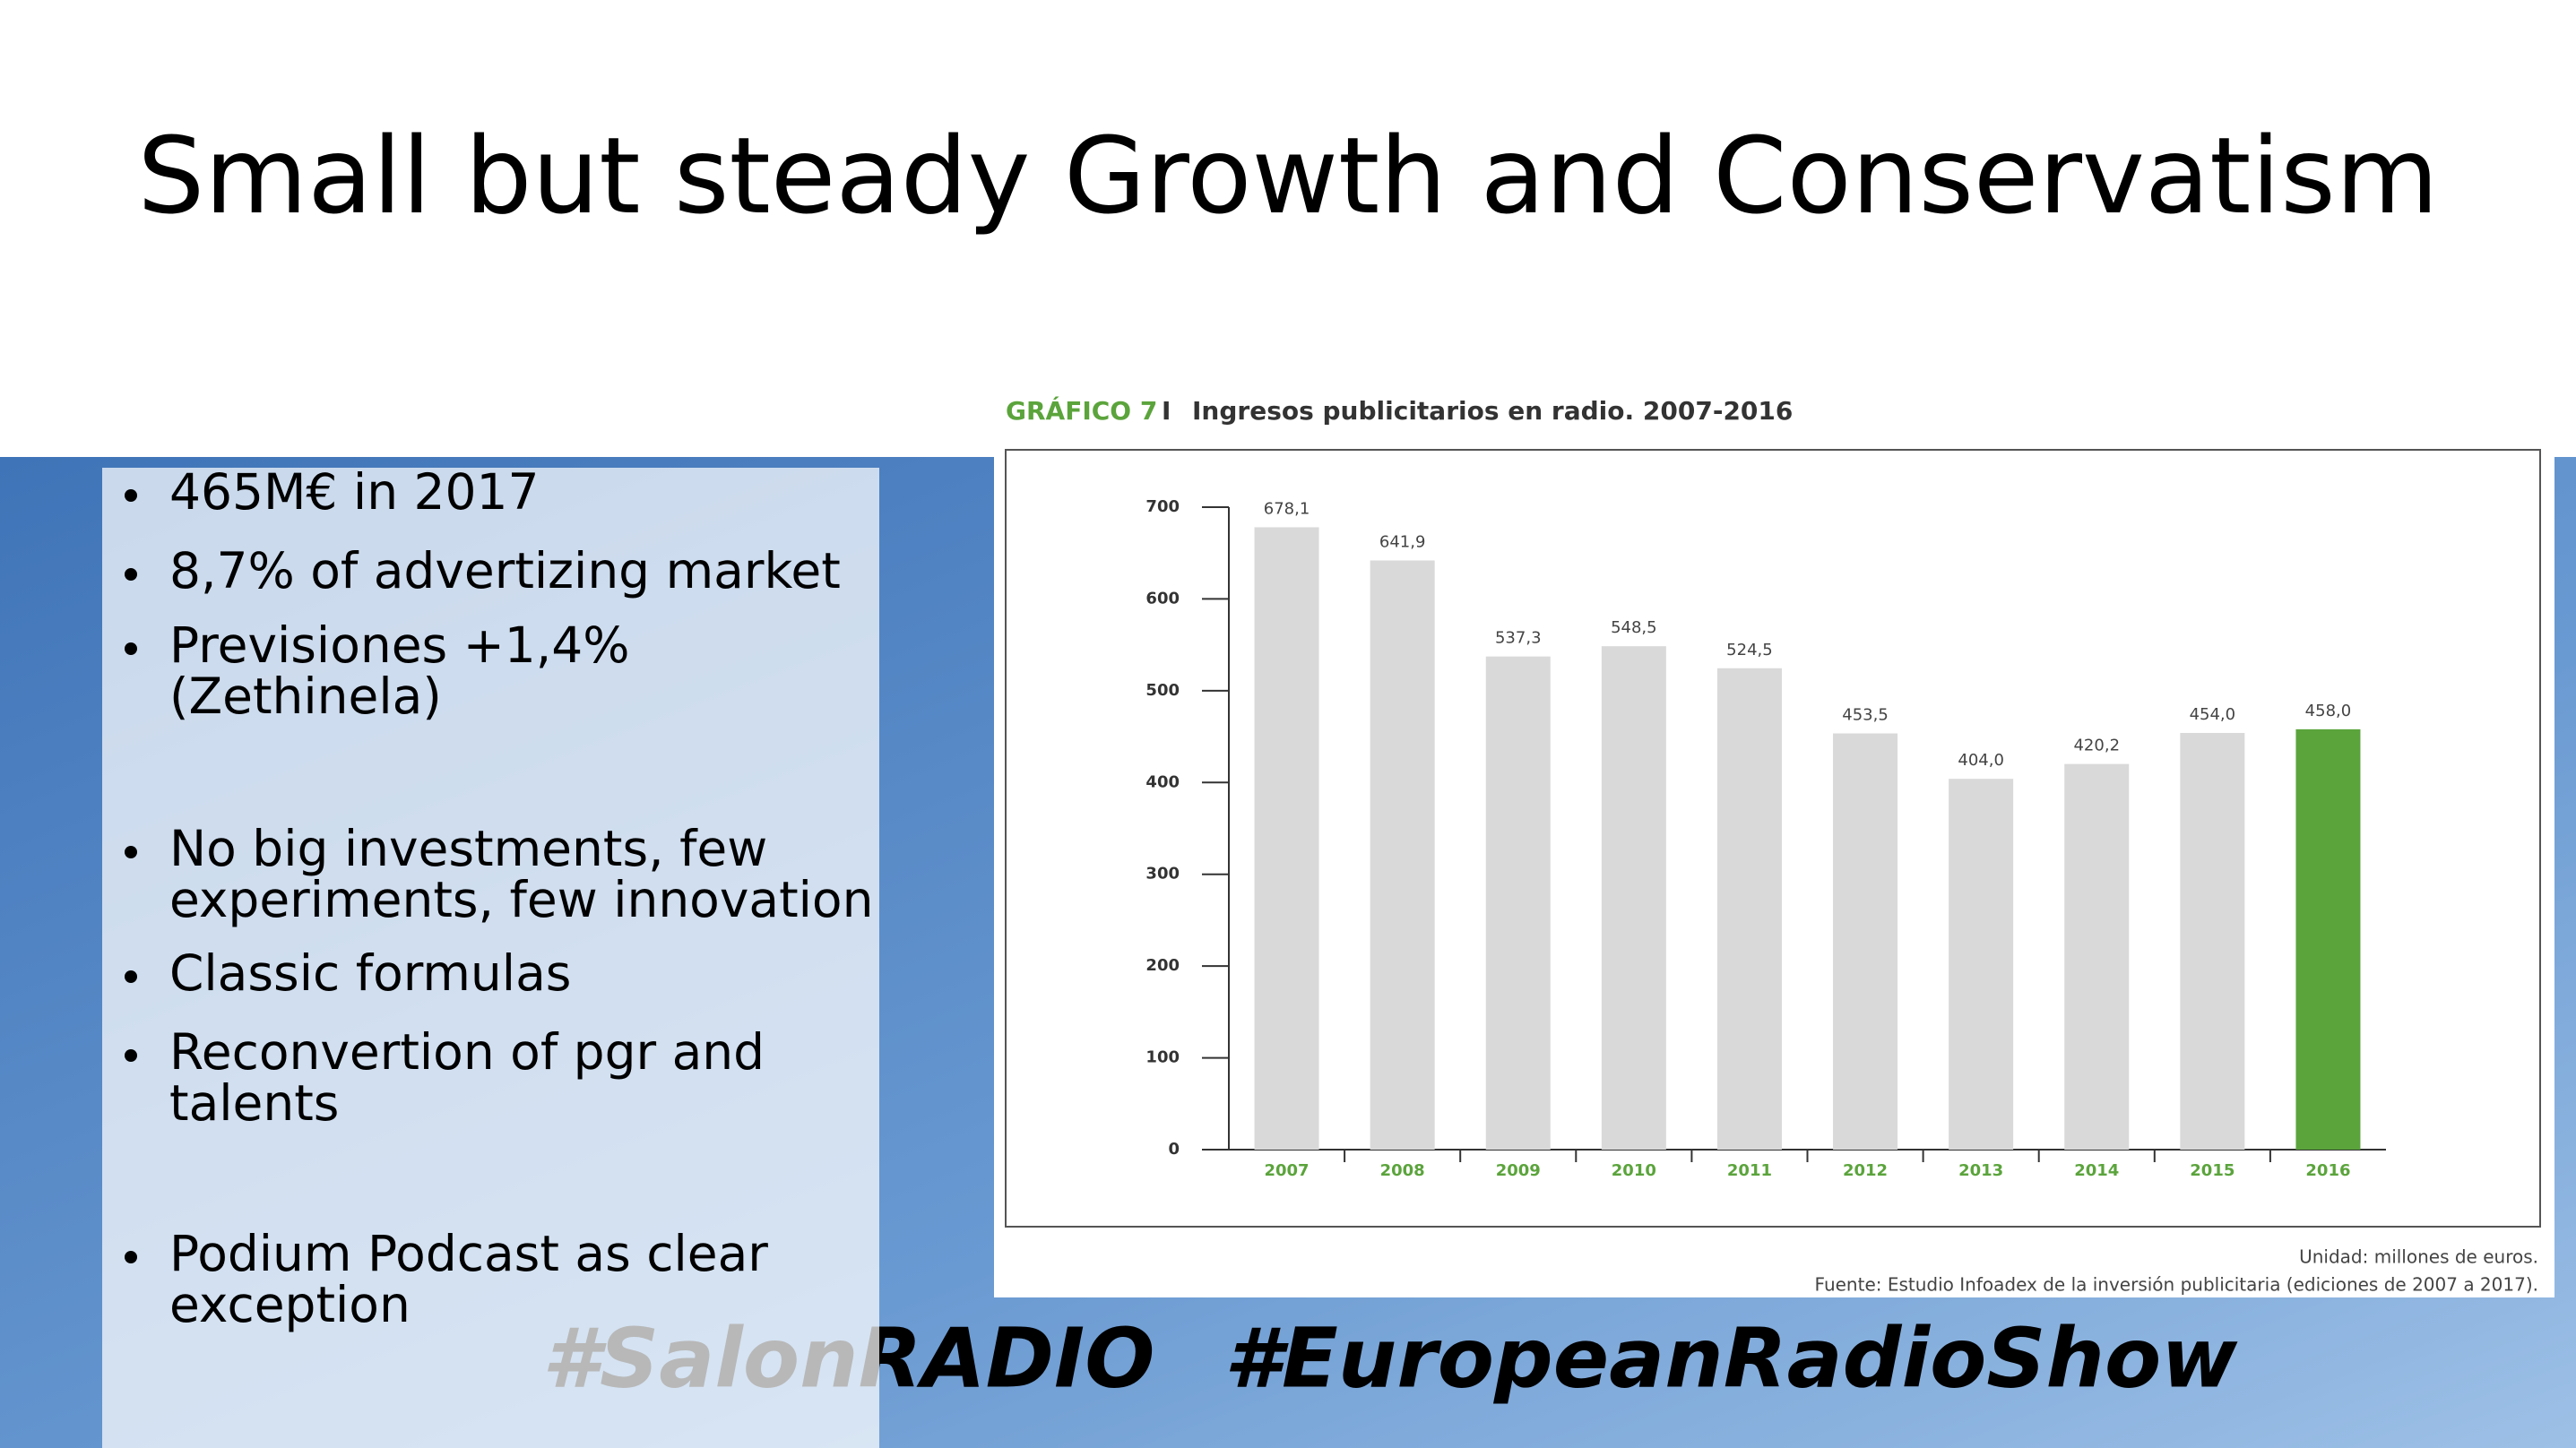  Describe the element at coordinates (1162, 507) in the screenshot. I see `y-tick-label: 700` at that location.